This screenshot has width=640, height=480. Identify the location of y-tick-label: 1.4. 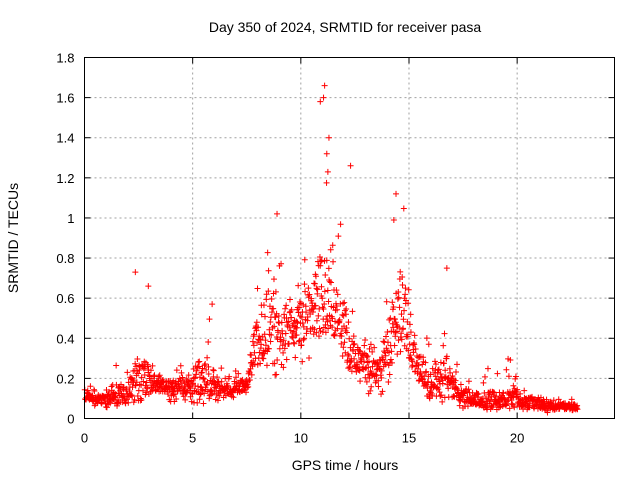
(65, 138).